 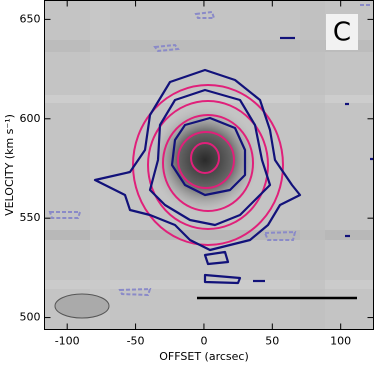 What do you see at coordinates (30, 18) in the screenshot?
I see `y-tick-label: 650` at bounding box center [30, 18].